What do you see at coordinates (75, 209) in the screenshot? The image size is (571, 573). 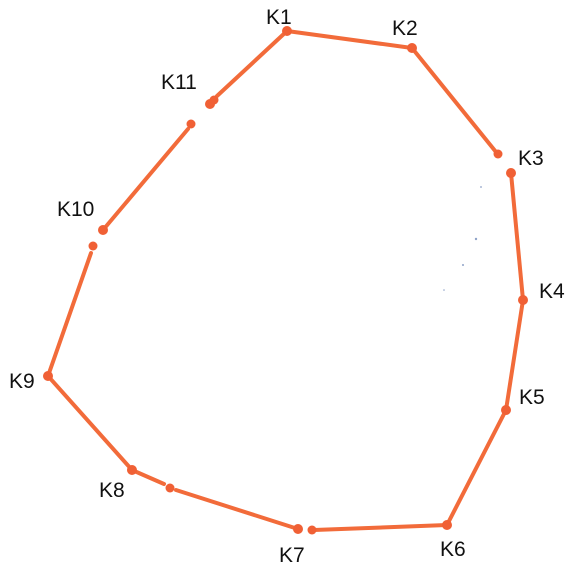 I see `label-k10: K10` at bounding box center [75, 209].